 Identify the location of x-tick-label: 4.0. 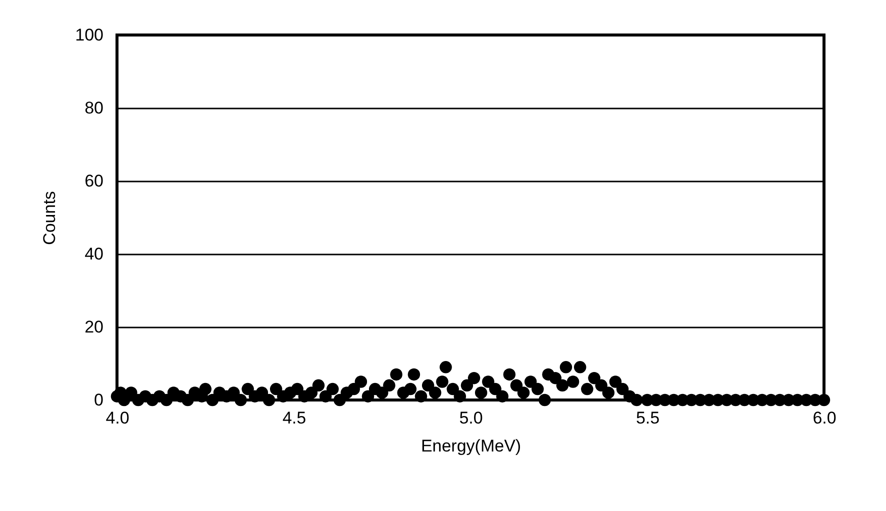
(118, 418).